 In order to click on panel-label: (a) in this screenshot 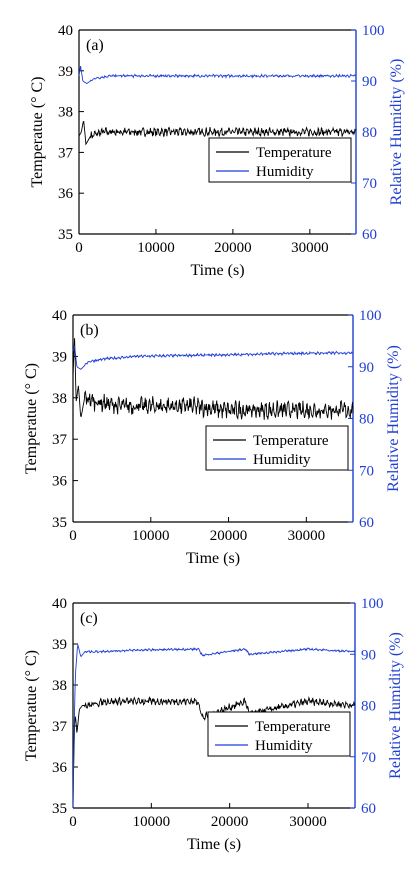, I will do `click(95, 45)`.